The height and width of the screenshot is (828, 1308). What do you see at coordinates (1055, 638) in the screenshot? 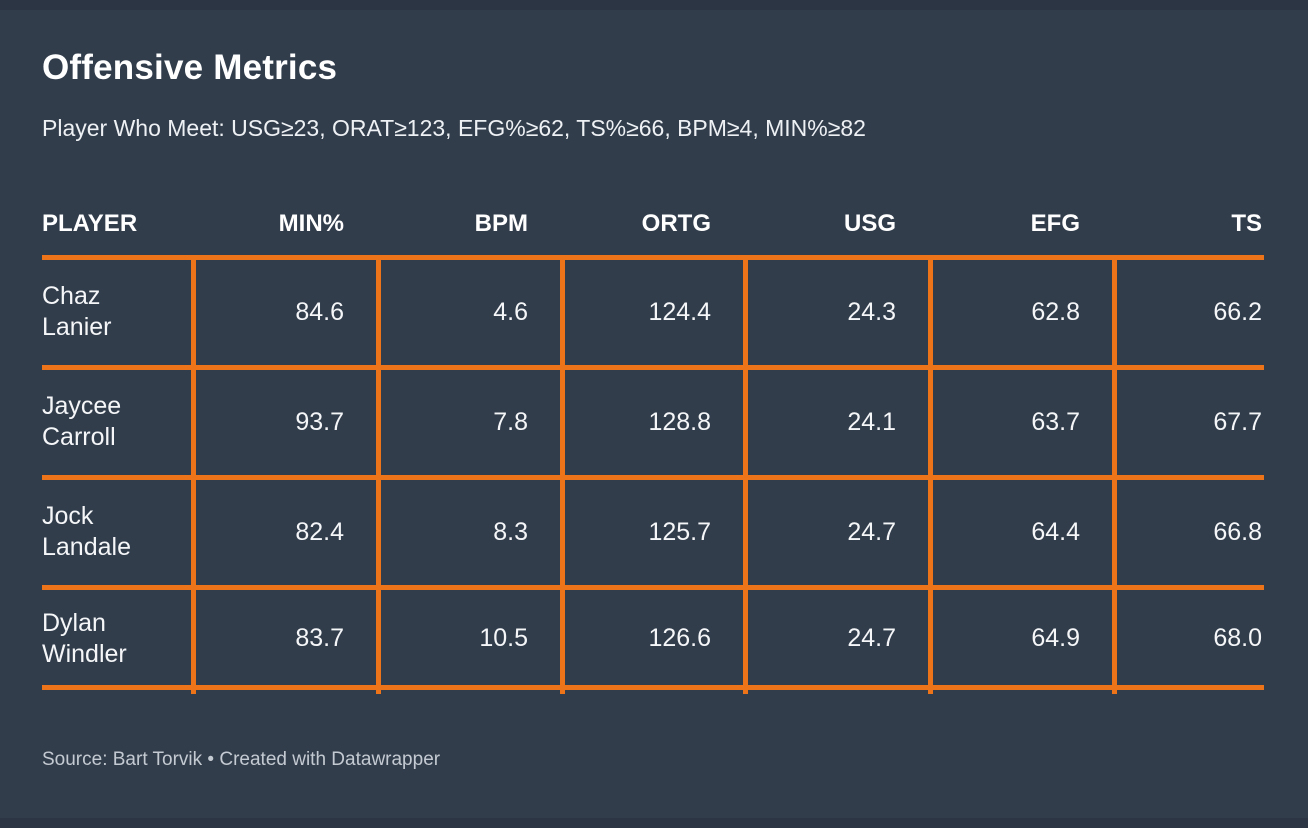
I see `stat-value-efg: 64.9` at bounding box center [1055, 638].